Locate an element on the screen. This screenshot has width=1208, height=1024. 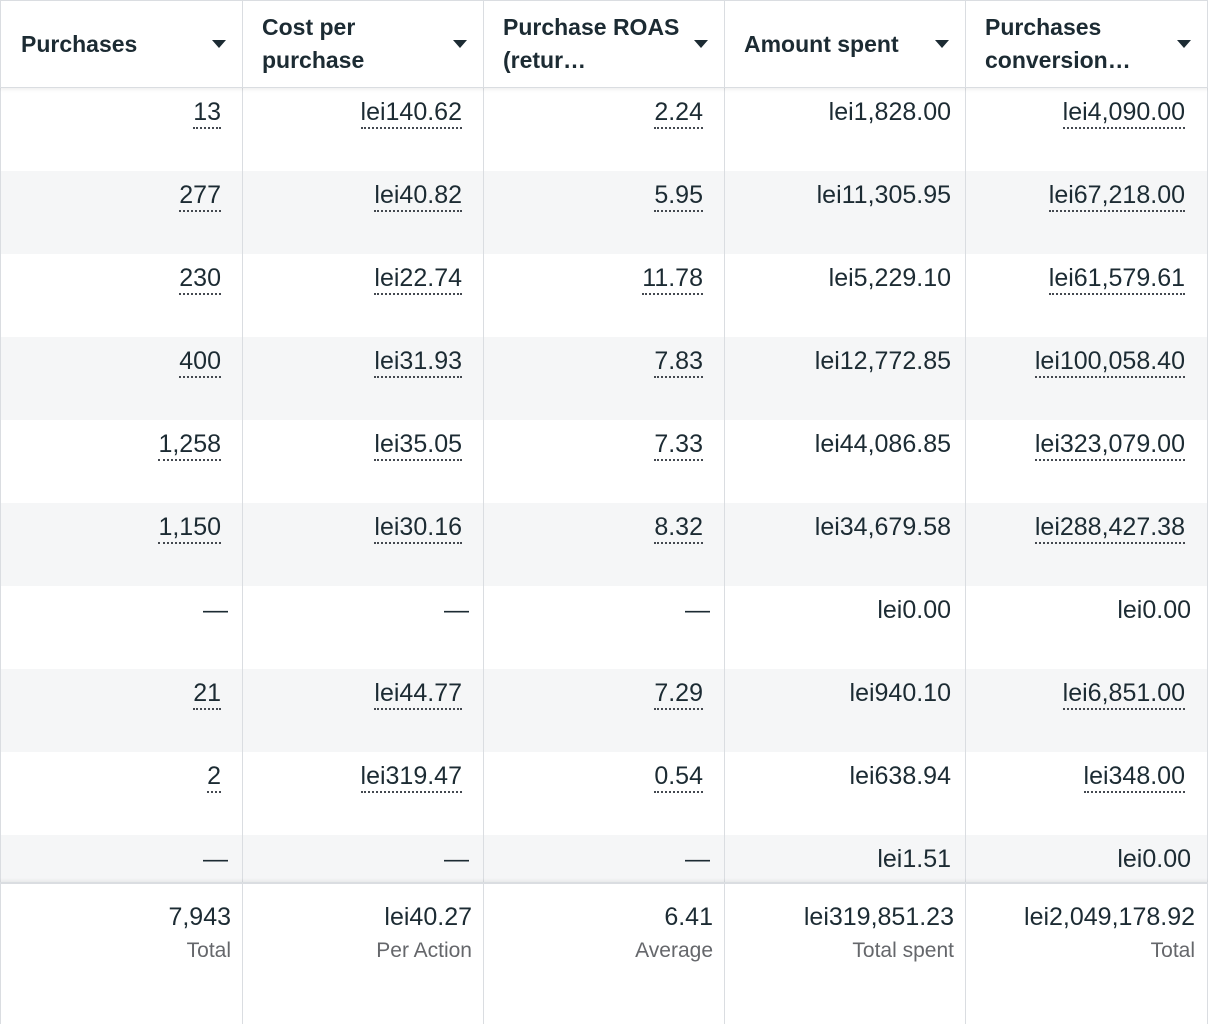
amount-spent-cell: lei638.94 is located at coordinates (844, 793).